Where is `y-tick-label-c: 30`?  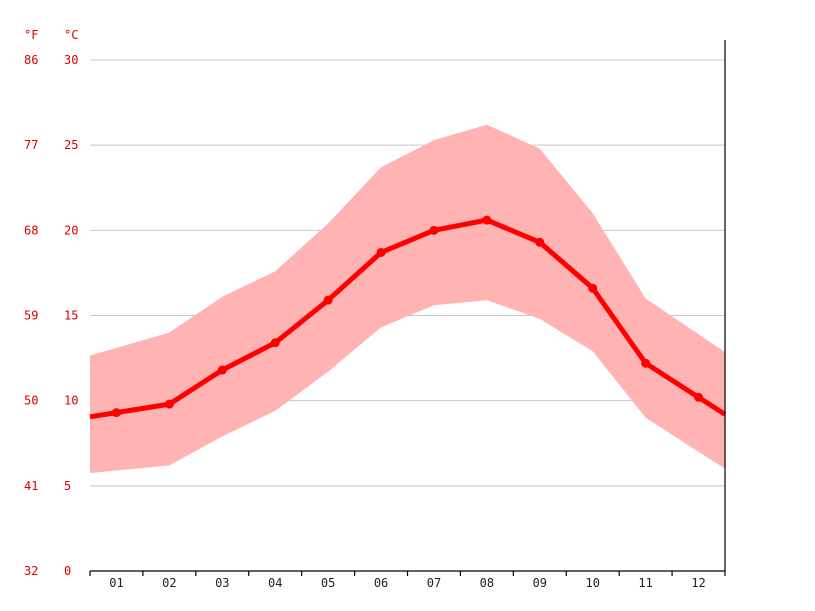
y-tick-label-c: 30 is located at coordinates (71, 60).